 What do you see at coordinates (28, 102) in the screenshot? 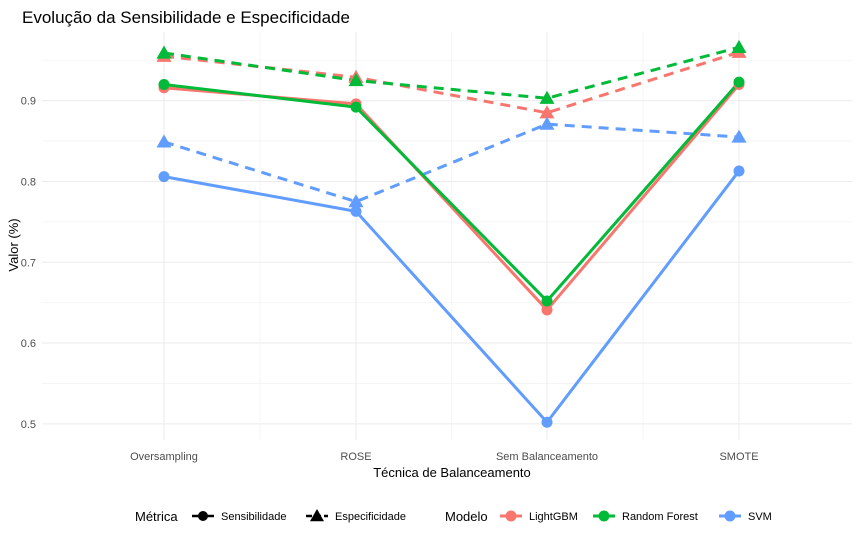
I see `y-tick-label: 0.9` at bounding box center [28, 102].